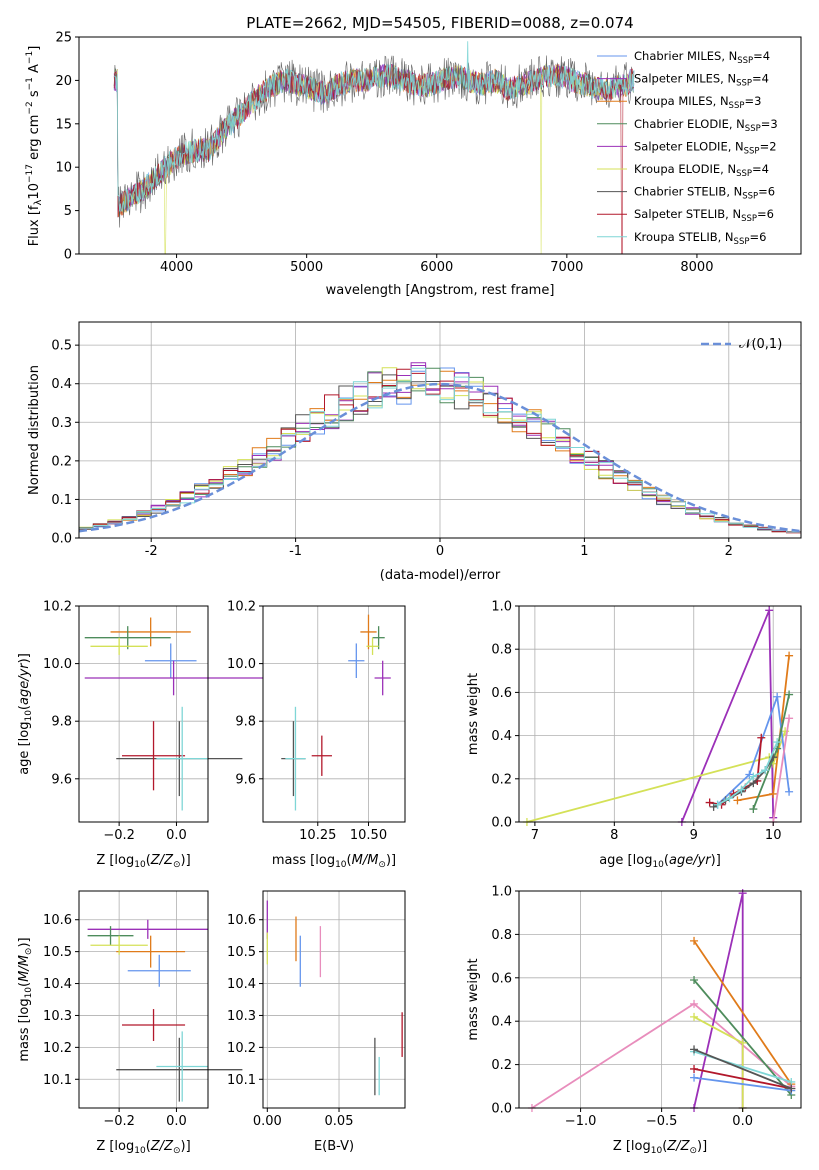 Image resolution: width=819 pixels, height=1170 pixels. What do you see at coordinates (440, 551) in the screenshot?
I see `x-tick-label: 0` at bounding box center [440, 551].